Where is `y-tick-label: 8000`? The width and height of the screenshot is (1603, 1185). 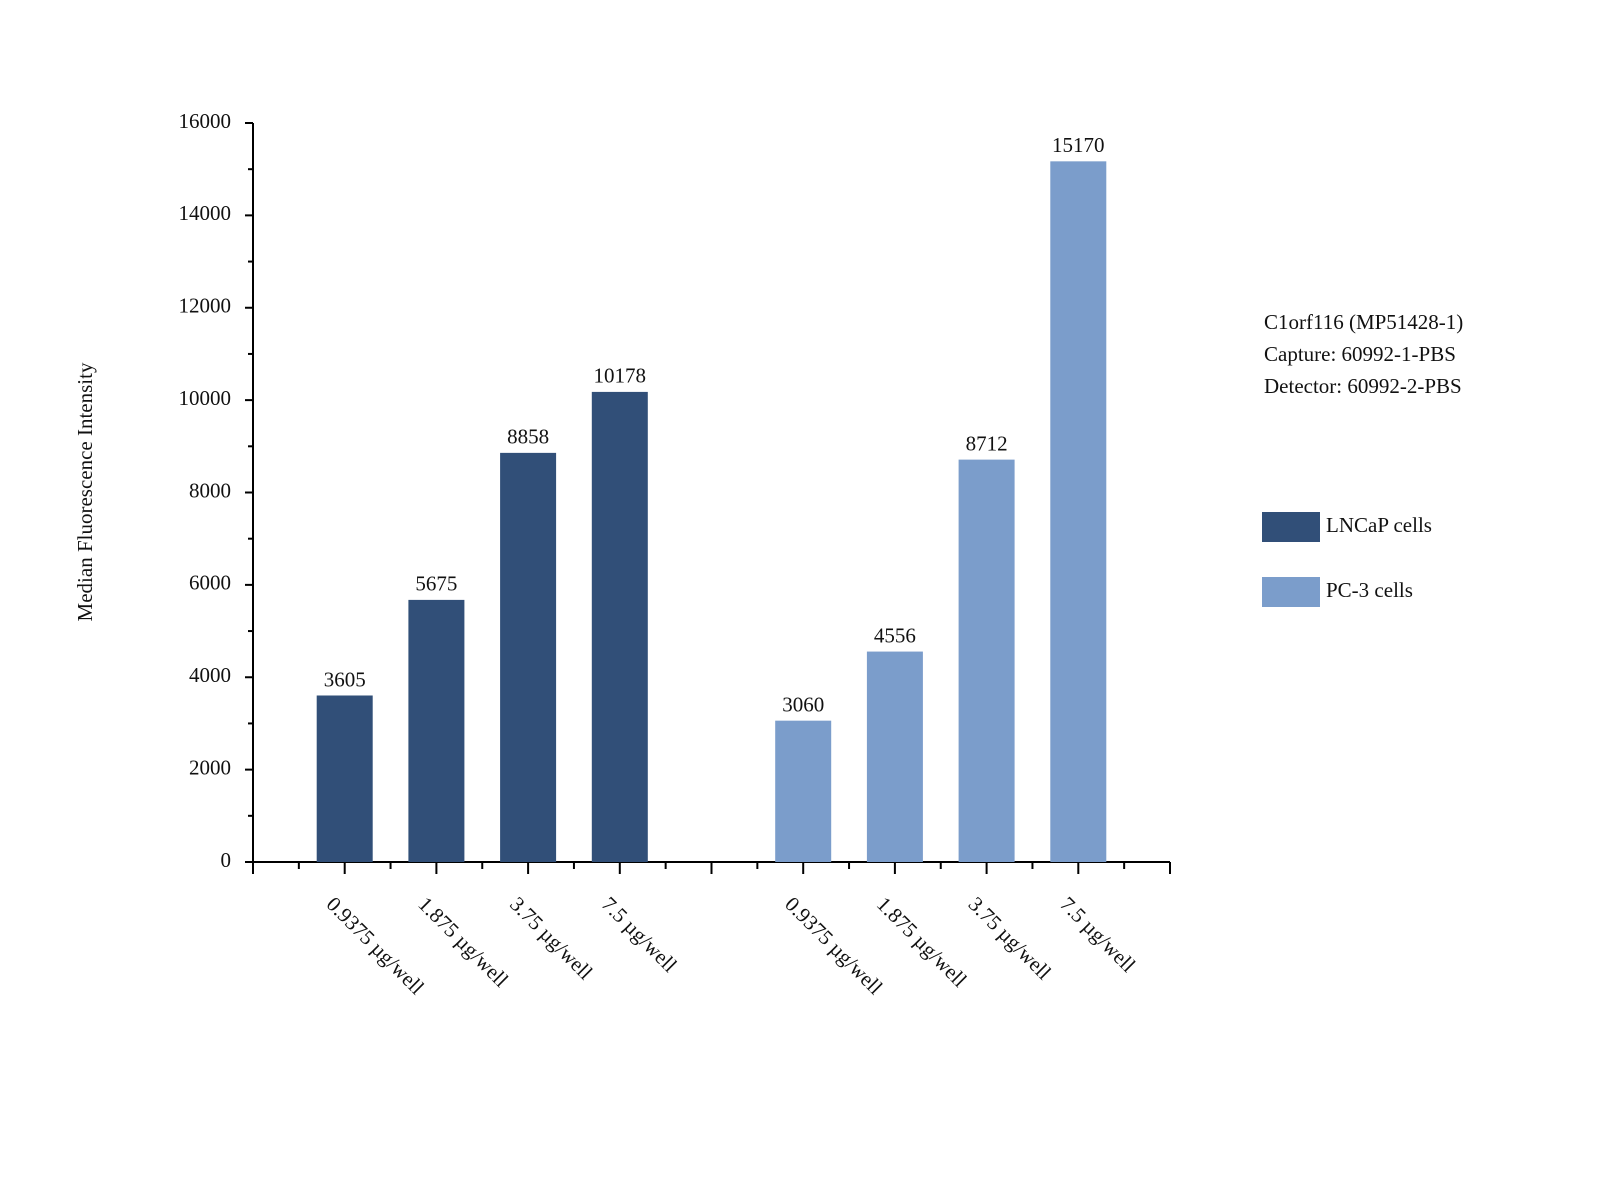 y-tick-label: 8000 is located at coordinates (210, 490).